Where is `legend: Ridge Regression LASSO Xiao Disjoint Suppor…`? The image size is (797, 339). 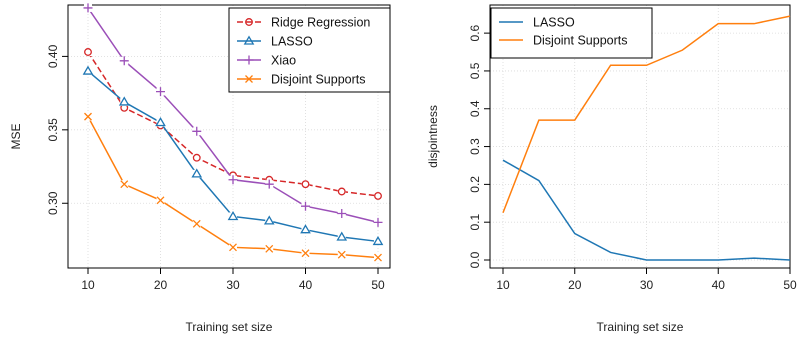 legend: Ridge Regression LASSO Xiao Disjoint Suppor… is located at coordinates (309, 50).